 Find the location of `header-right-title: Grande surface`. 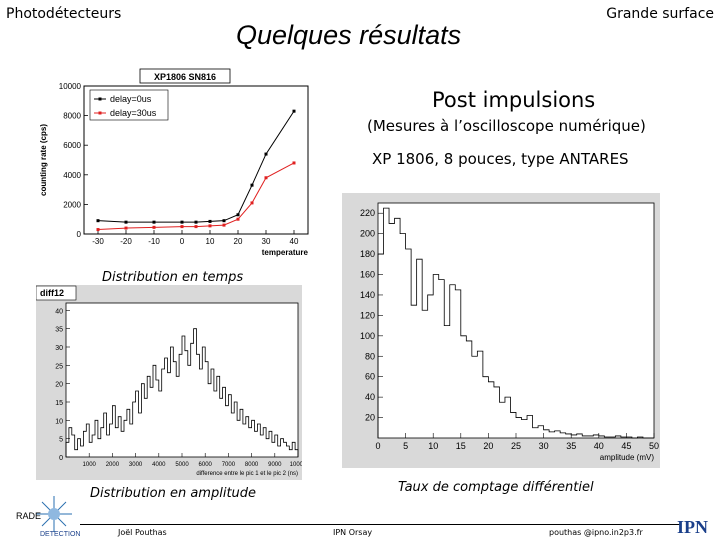

header-right-title: Grande surface is located at coordinates (660, 14).